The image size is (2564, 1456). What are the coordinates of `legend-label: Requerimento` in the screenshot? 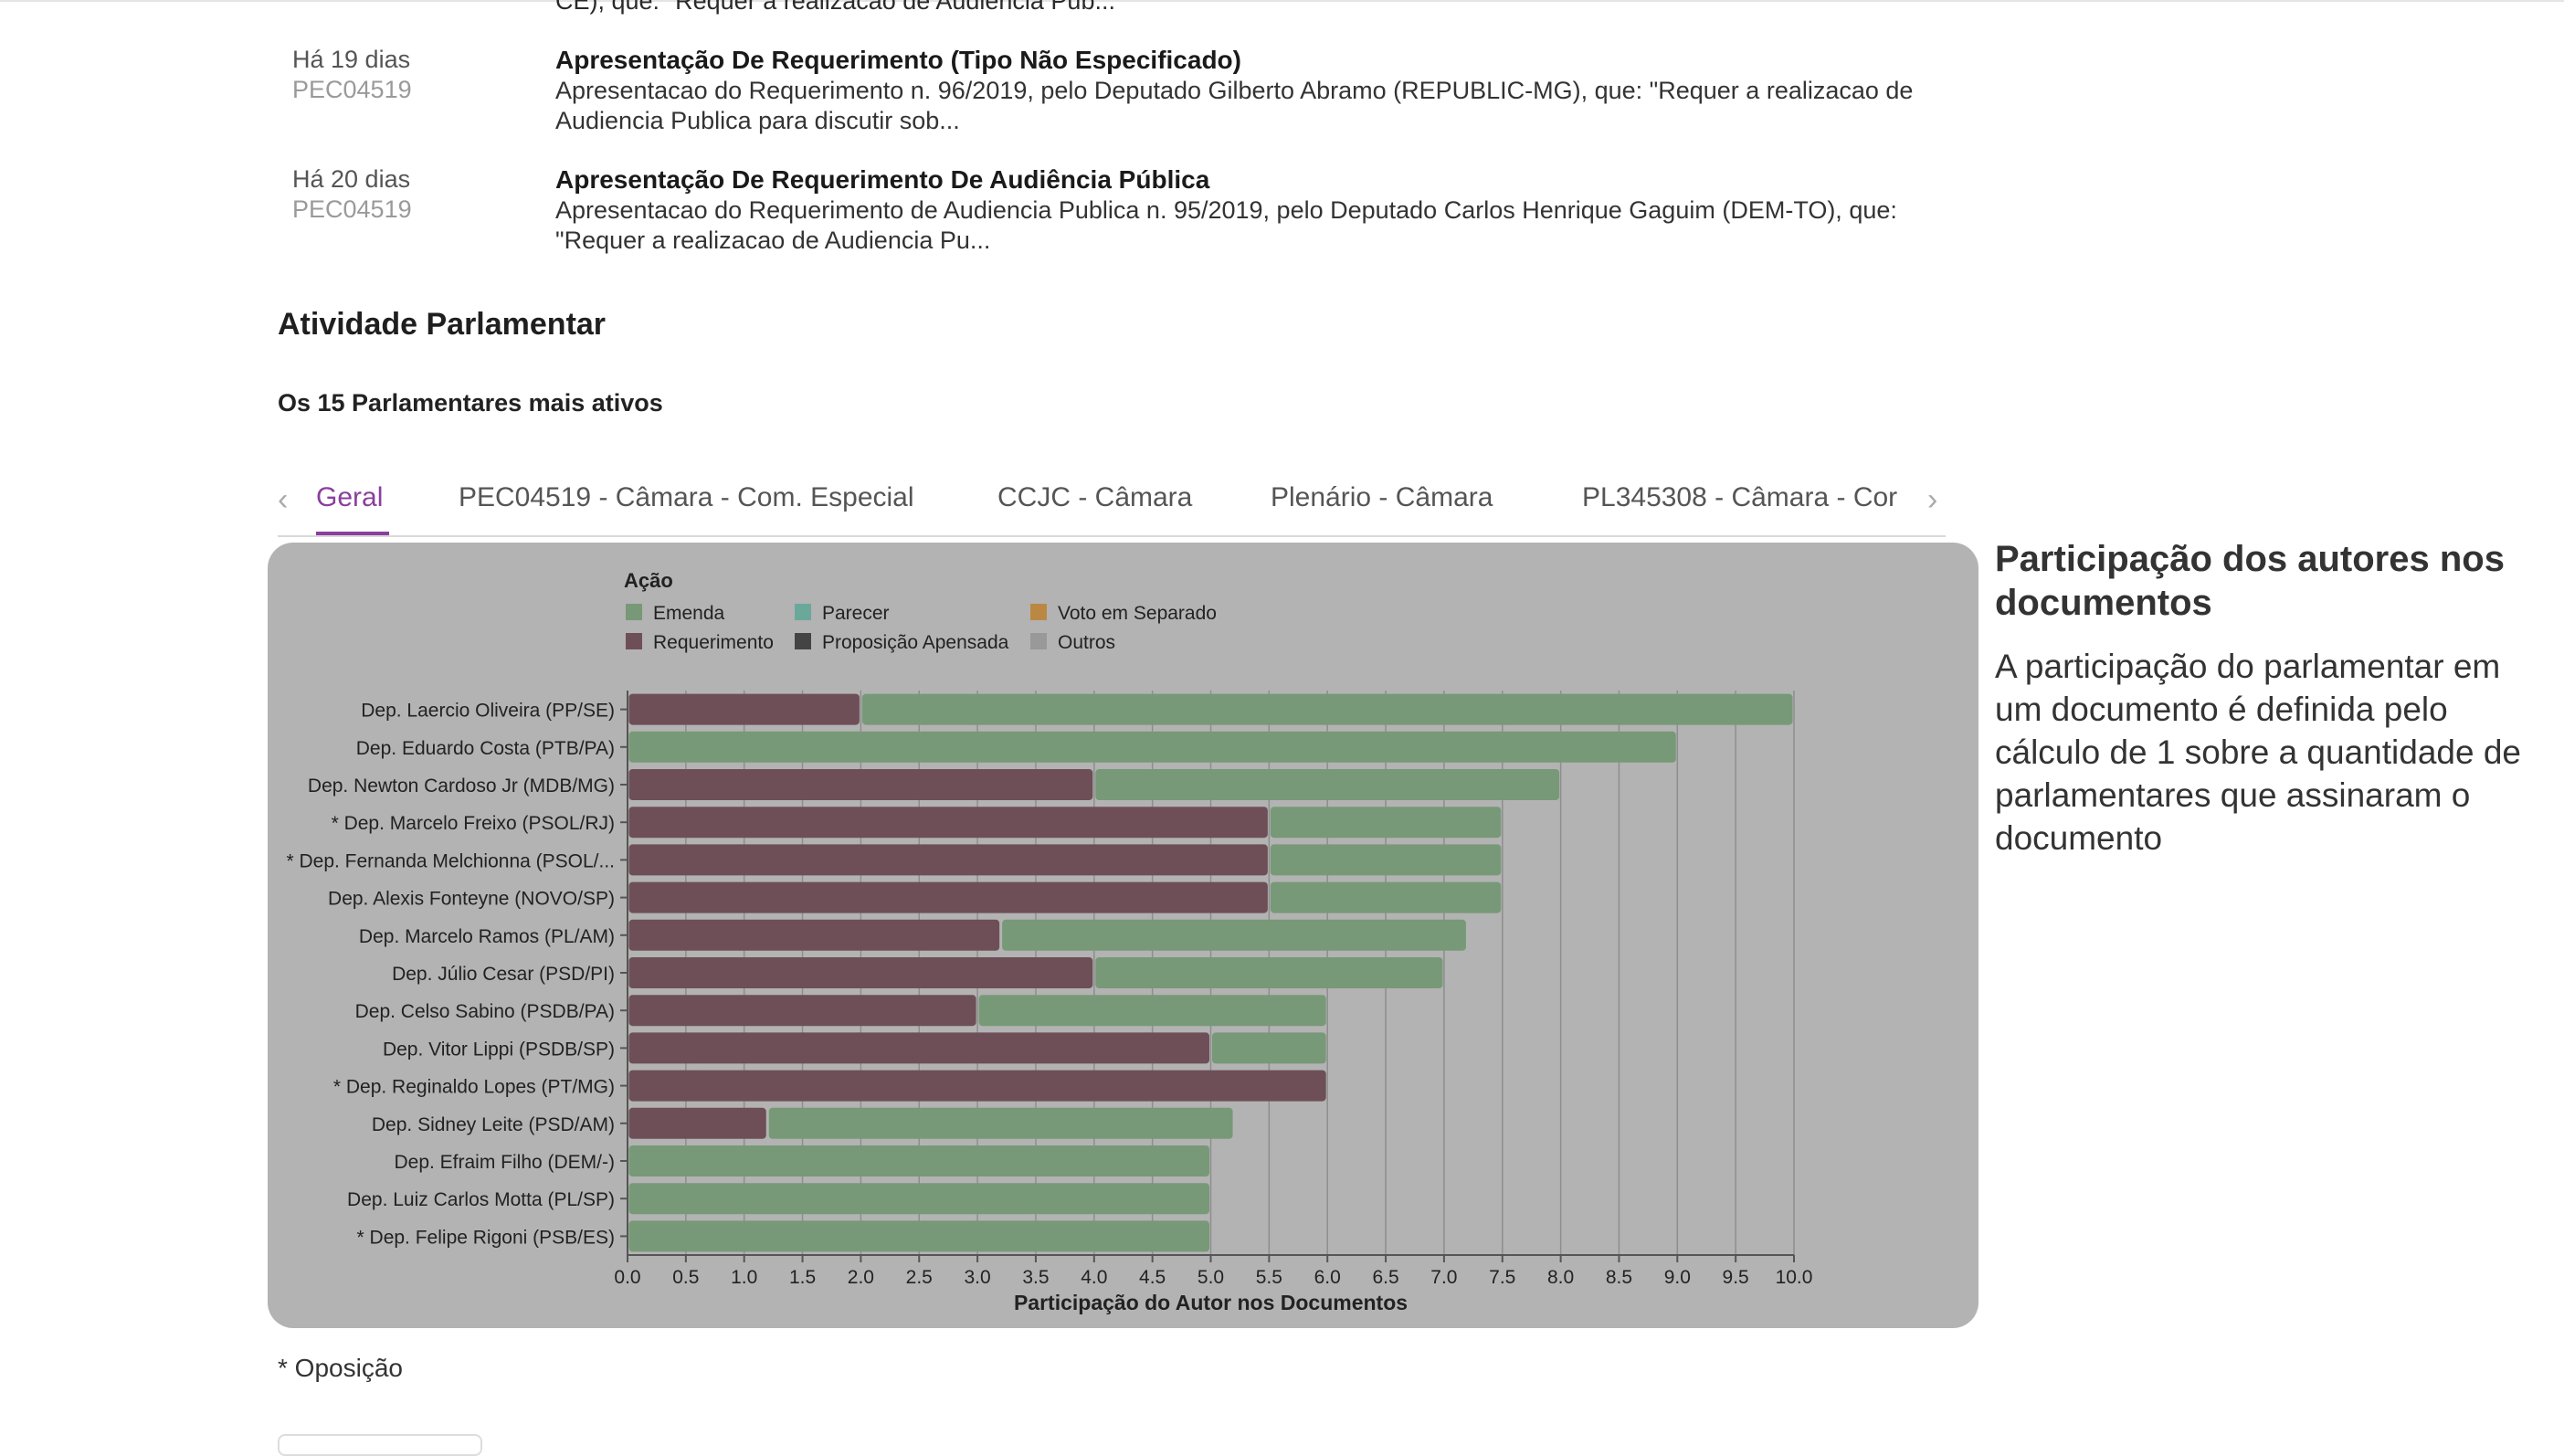 It's located at (713, 642).